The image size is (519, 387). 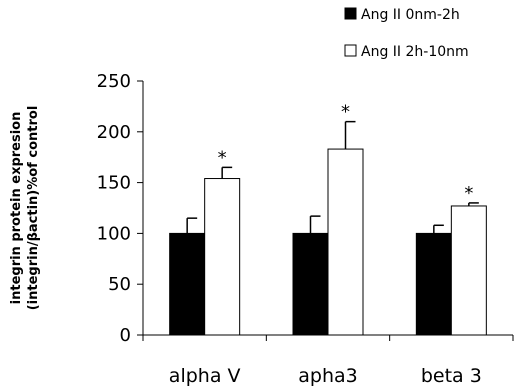 I want to click on y-tick-label: 250, so click(x=114, y=81).